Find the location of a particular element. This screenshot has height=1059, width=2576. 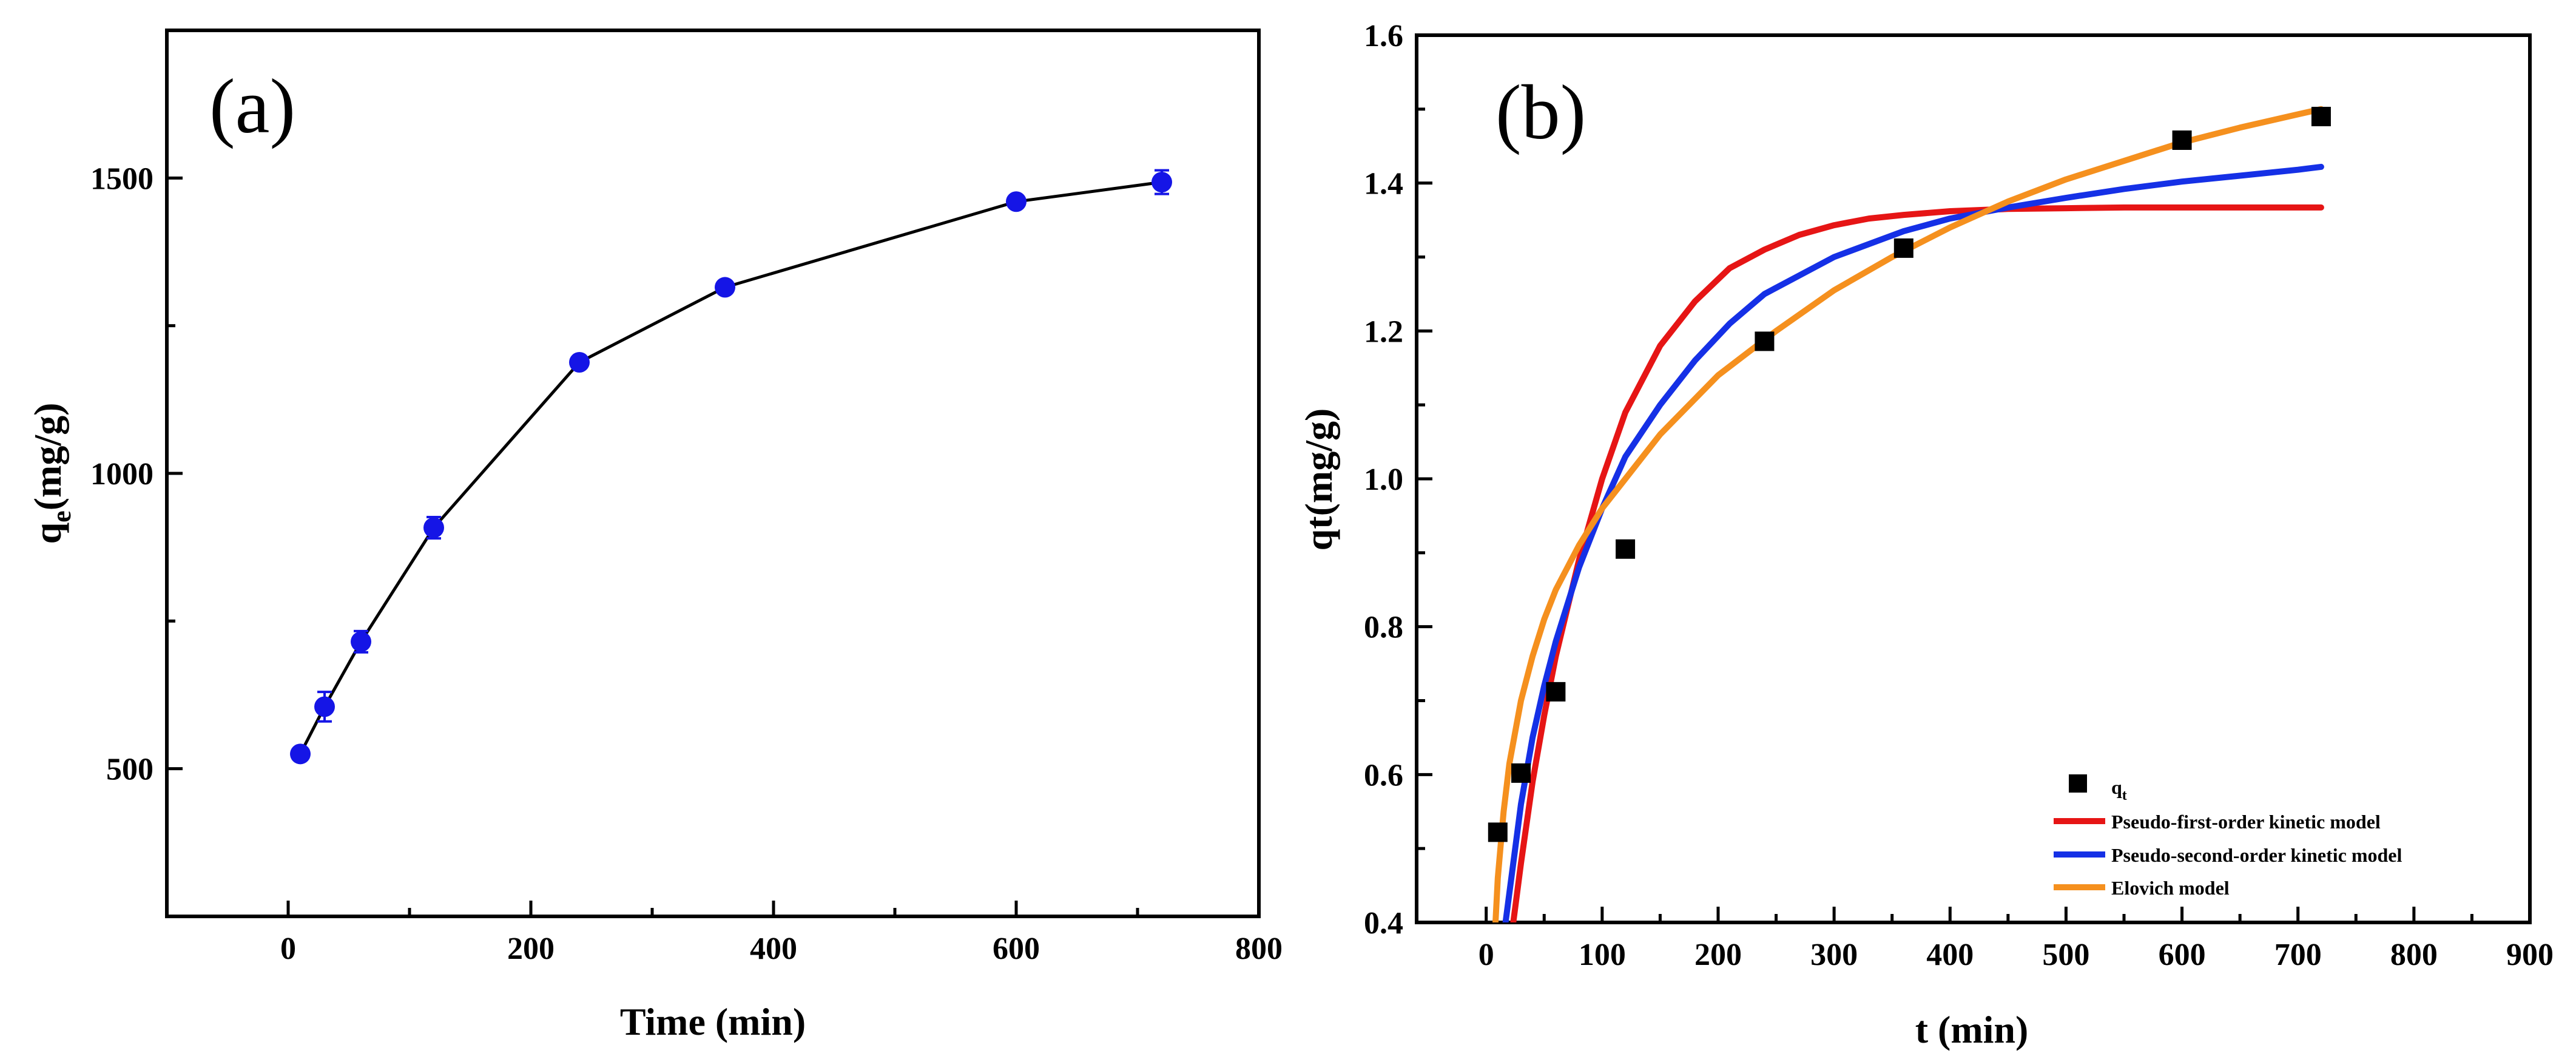

x-tick-label-b-500: 500 is located at coordinates (2065, 955).